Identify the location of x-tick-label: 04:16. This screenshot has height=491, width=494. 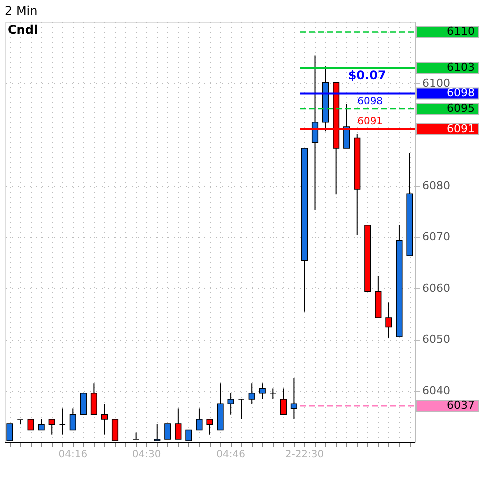
(73, 455).